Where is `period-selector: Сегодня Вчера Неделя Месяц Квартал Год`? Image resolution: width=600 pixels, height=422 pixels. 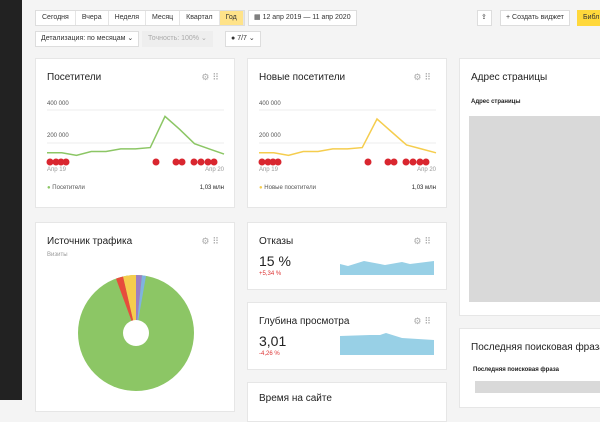
period-selector: Сегодня Вчера Неделя Месяц Квартал Год is located at coordinates (140, 18).